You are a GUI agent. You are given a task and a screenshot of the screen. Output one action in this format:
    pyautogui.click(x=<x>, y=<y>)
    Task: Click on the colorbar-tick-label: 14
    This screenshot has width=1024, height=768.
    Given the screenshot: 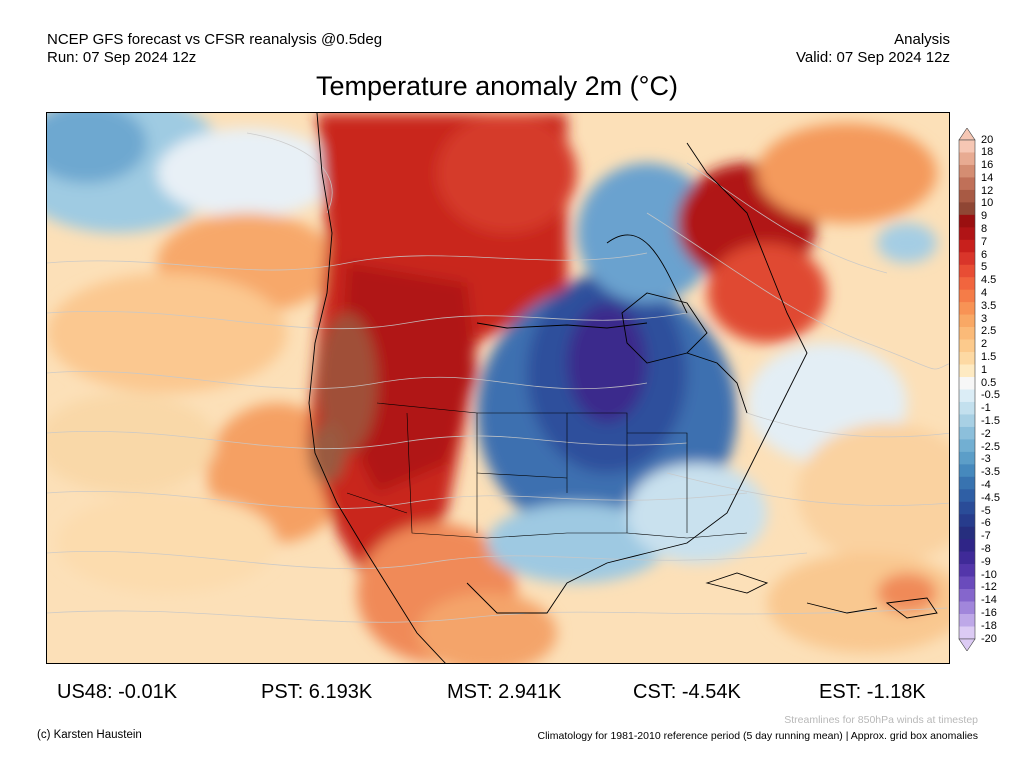 What is the action you would take?
    pyautogui.click(x=987, y=177)
    